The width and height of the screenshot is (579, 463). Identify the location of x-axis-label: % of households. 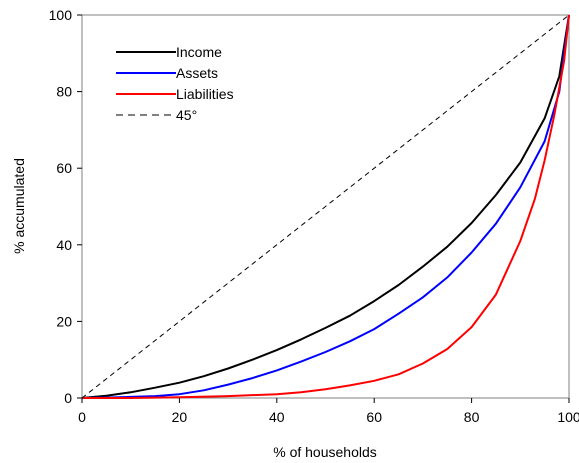
(325, 452).